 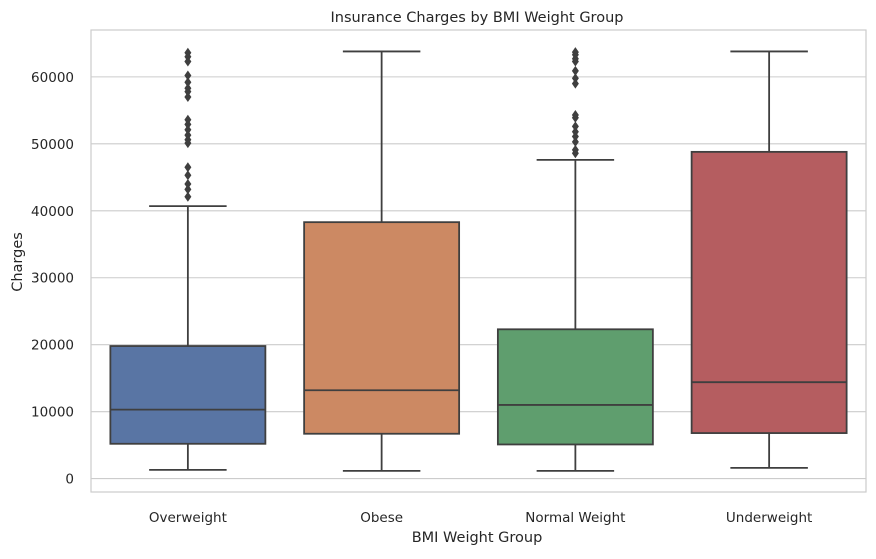 I want to click on x-tick-label: Overweight, so click(x=188, y=518).